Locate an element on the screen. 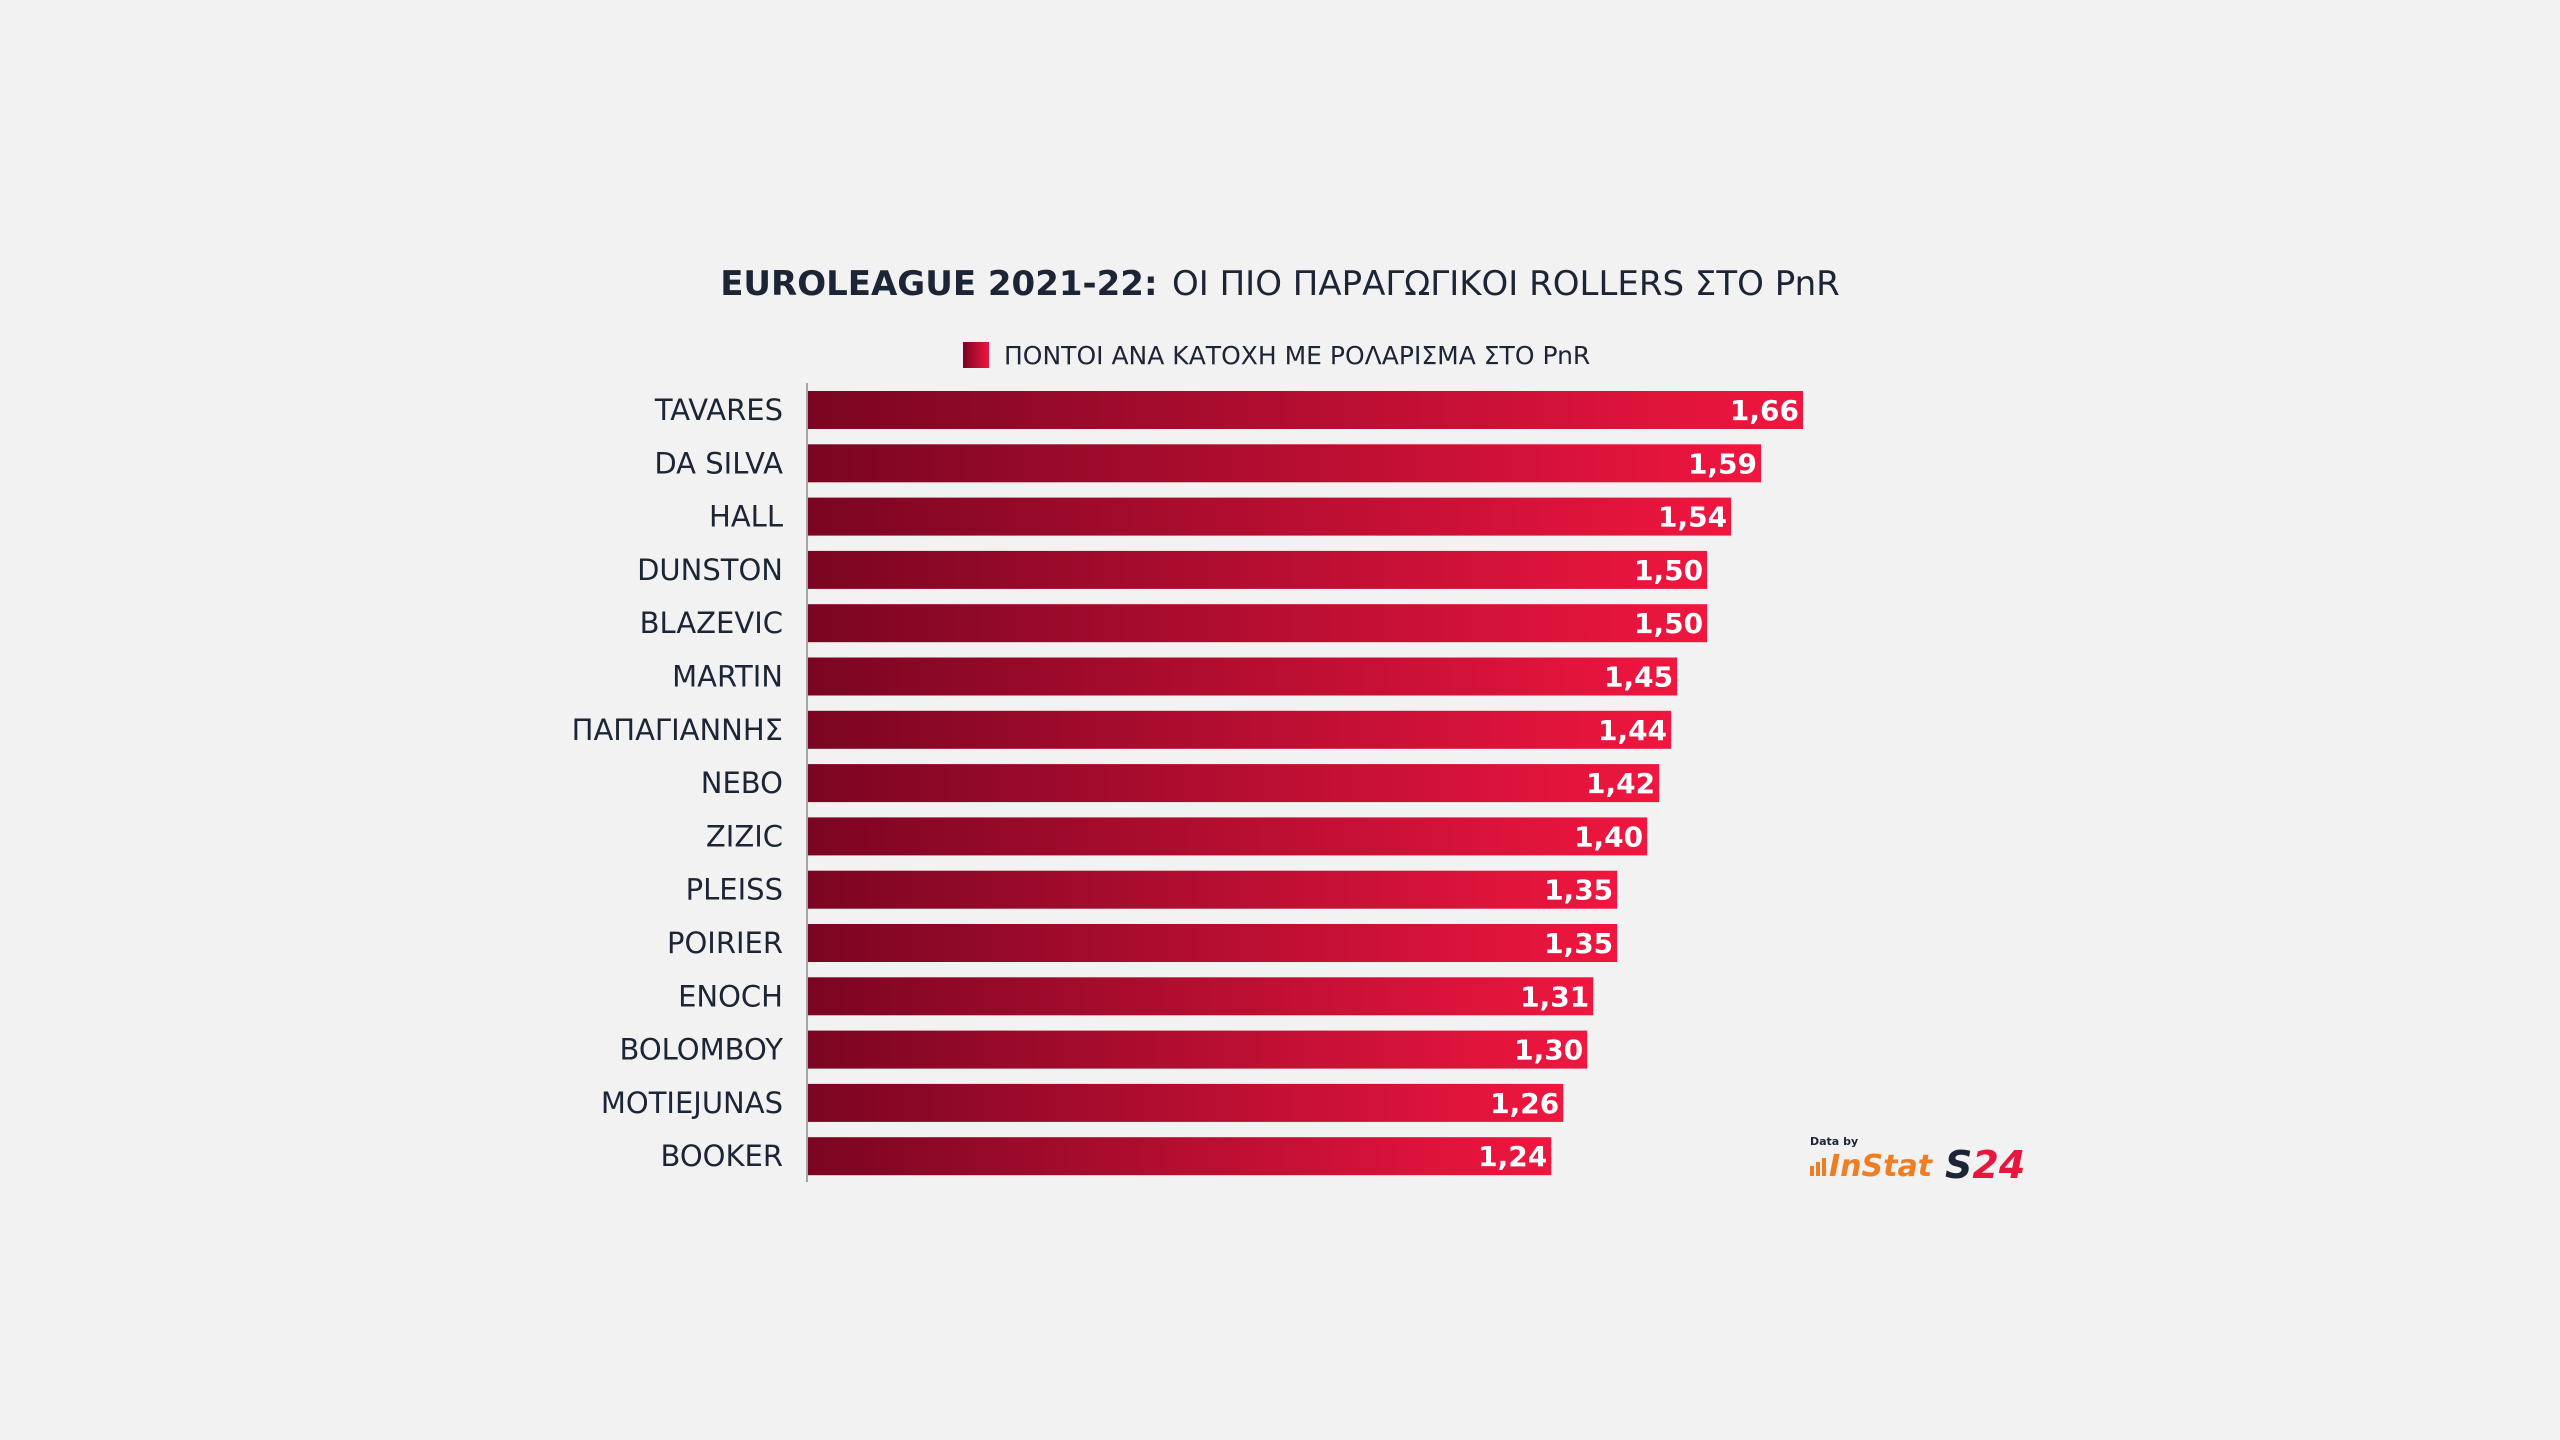  value-label-8: 1,40 is located at coordinates (1608, 836).